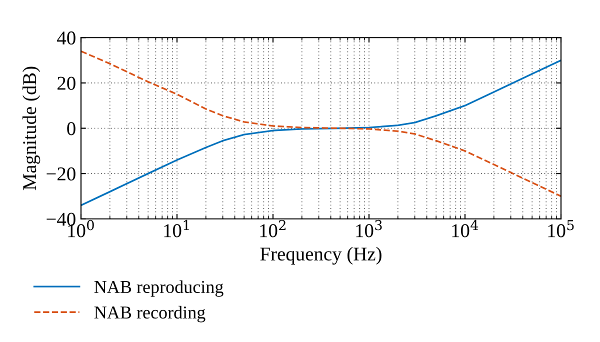 This screenshot has width=600, height=342. Describe the element at coordinates (150, 314) in the screenshot. I see `legend-label: NAB recording` at that location.